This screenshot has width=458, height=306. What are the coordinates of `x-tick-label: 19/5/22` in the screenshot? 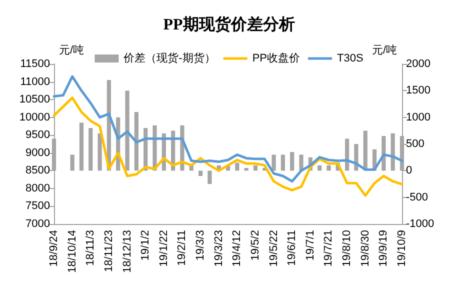 It's located at (274, 248).